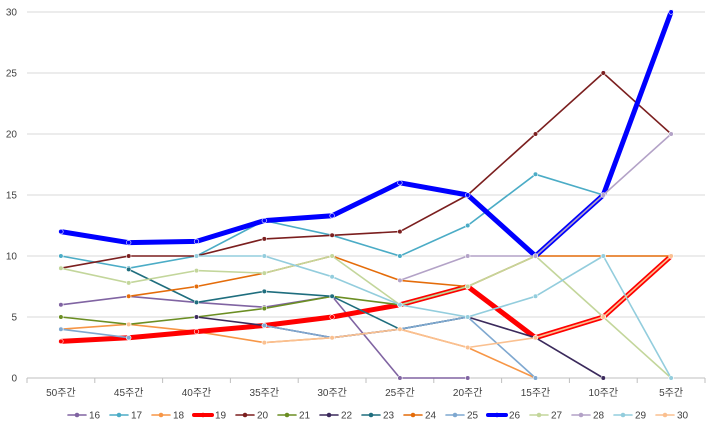 This screenshot has width=720, height=438. What do you see at coordinates (221, 416) in the screenshot?
I see `legend-label: 19` at bounding box center [221, 416].